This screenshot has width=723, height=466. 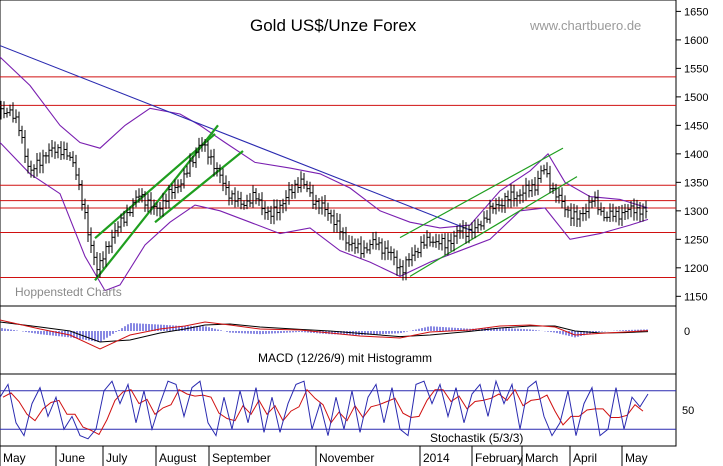 I want to click on y-tick-label: 1350, so click(x=696, y=183).